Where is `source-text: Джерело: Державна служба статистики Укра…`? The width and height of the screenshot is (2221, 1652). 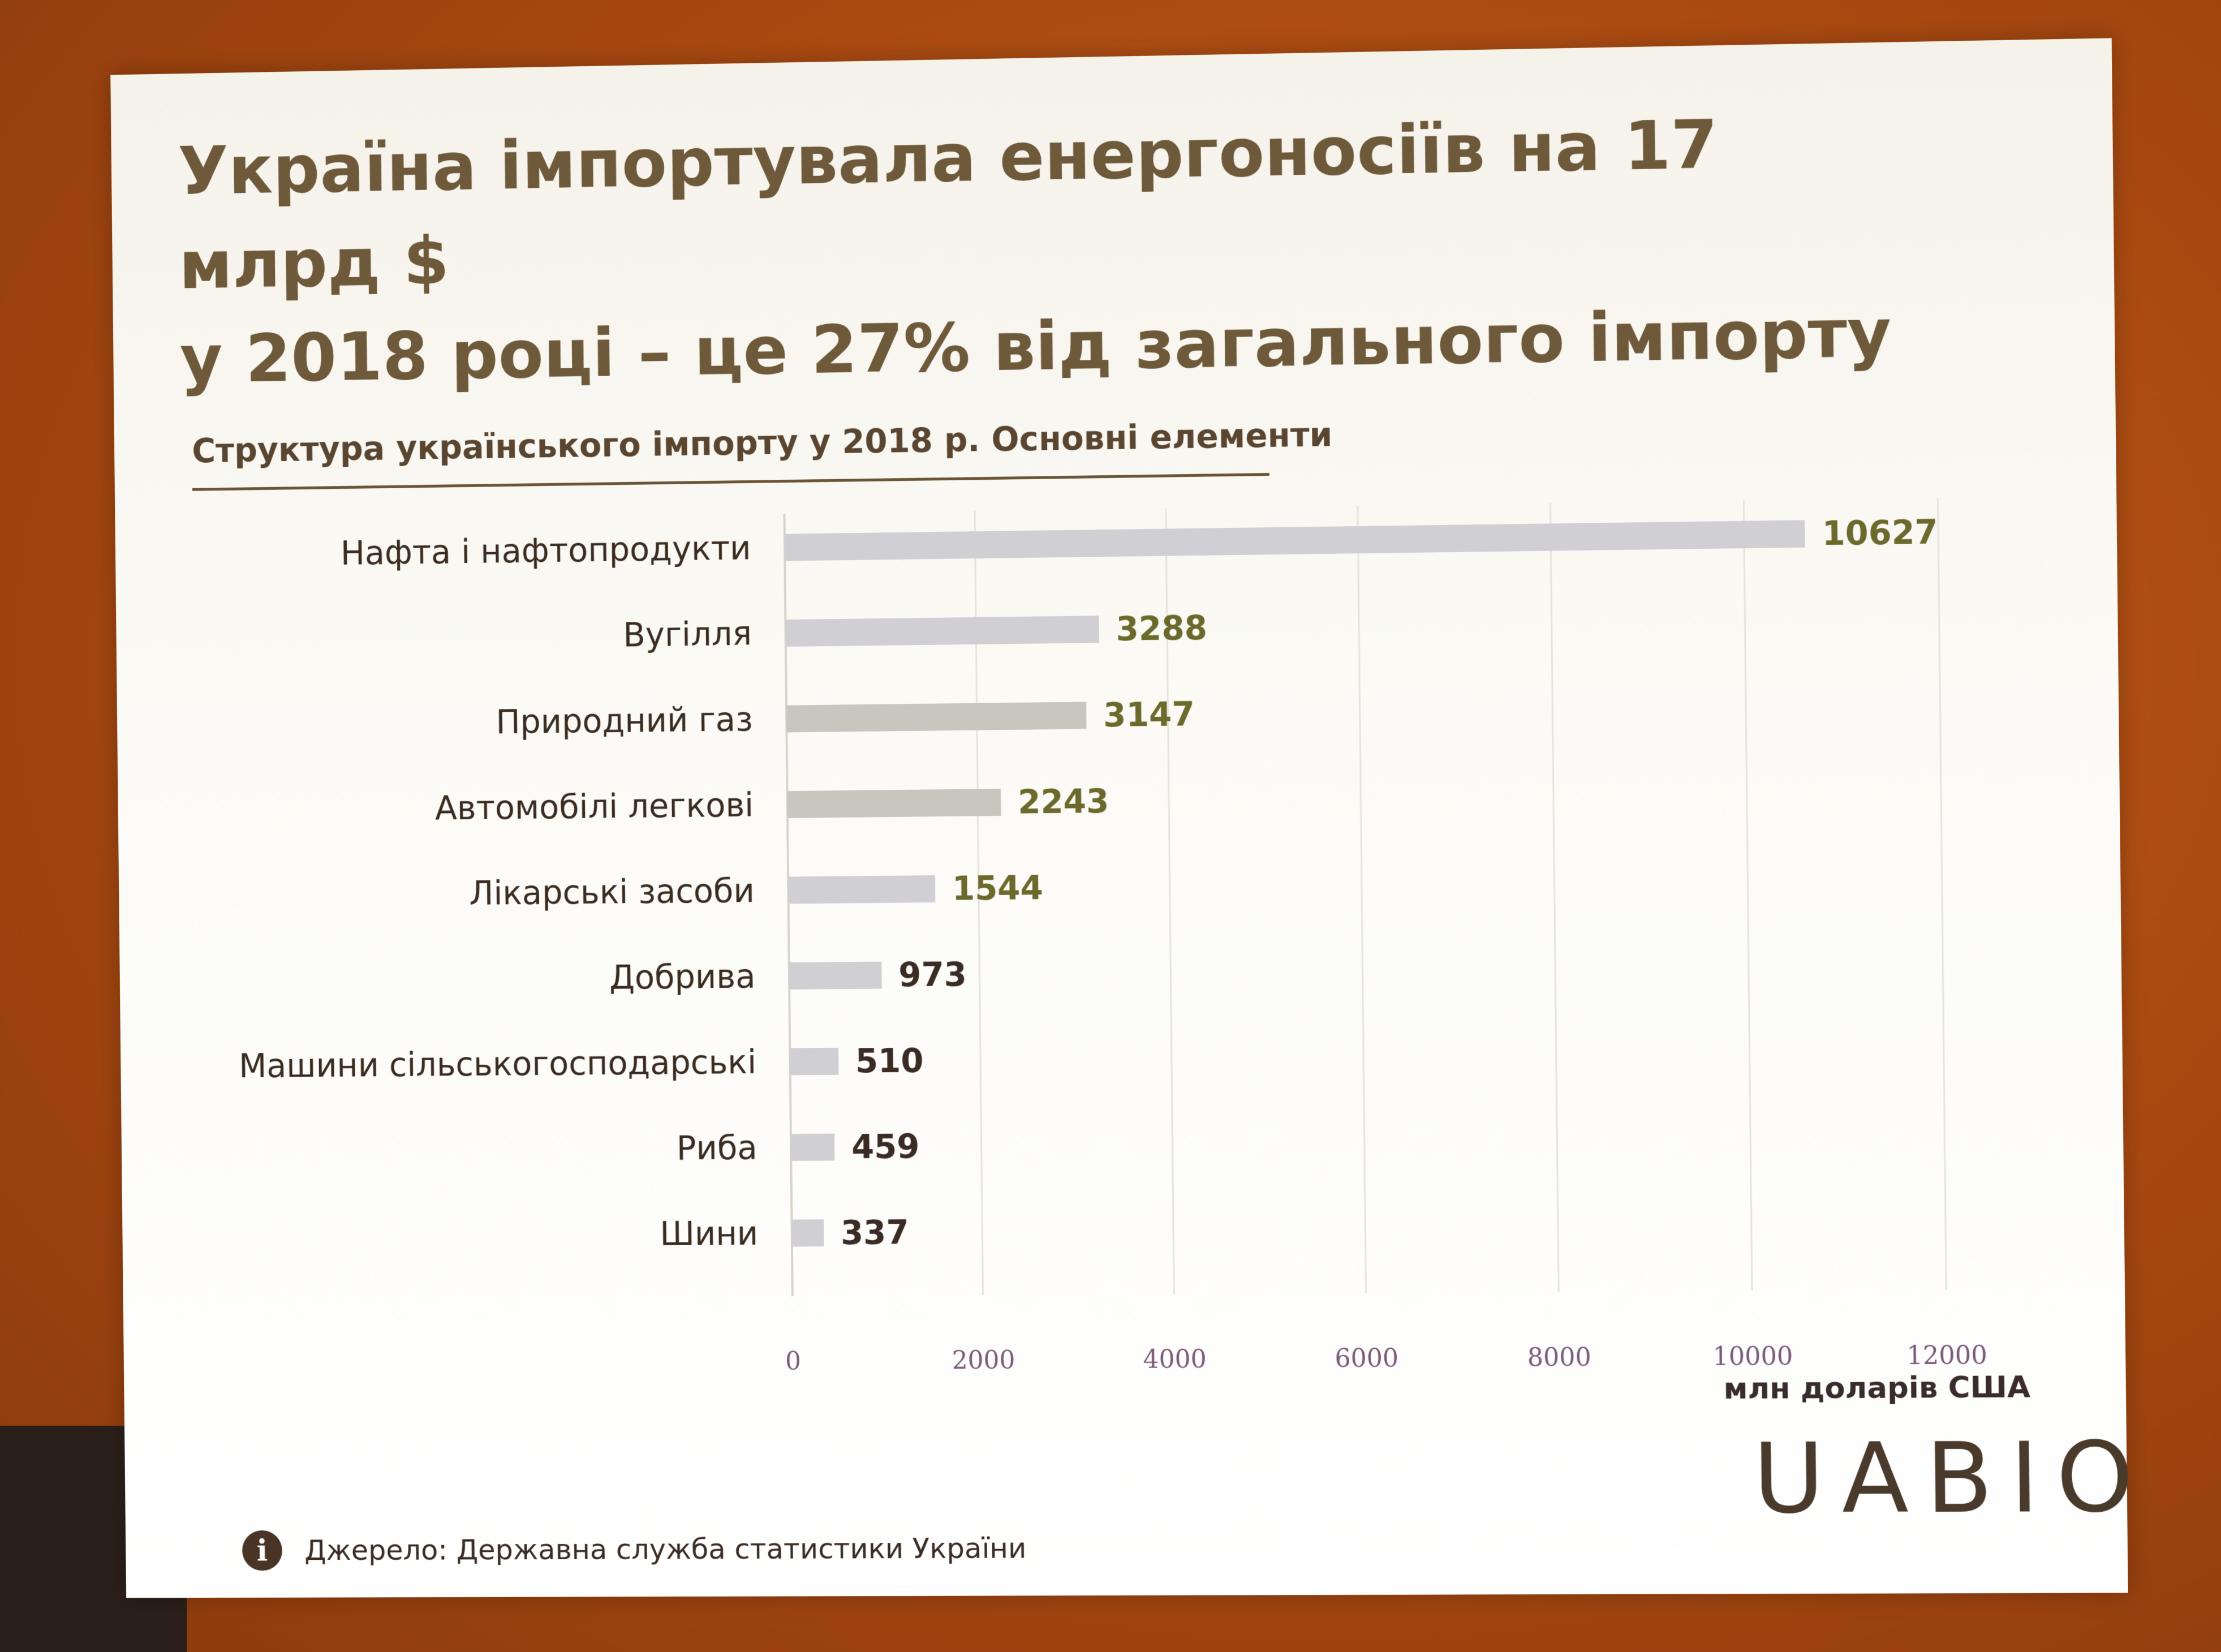 source-text: Джерело: Державна служба статистики Укра… is located at coordinates (665, 1549).